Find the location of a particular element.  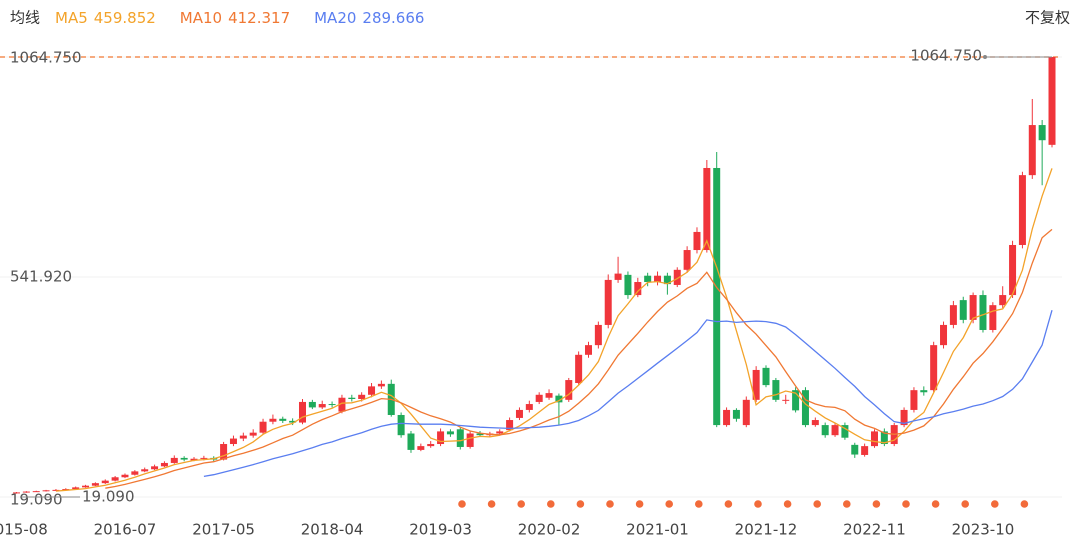

legend-value: 459.852 is located at coordinates (125, 18).